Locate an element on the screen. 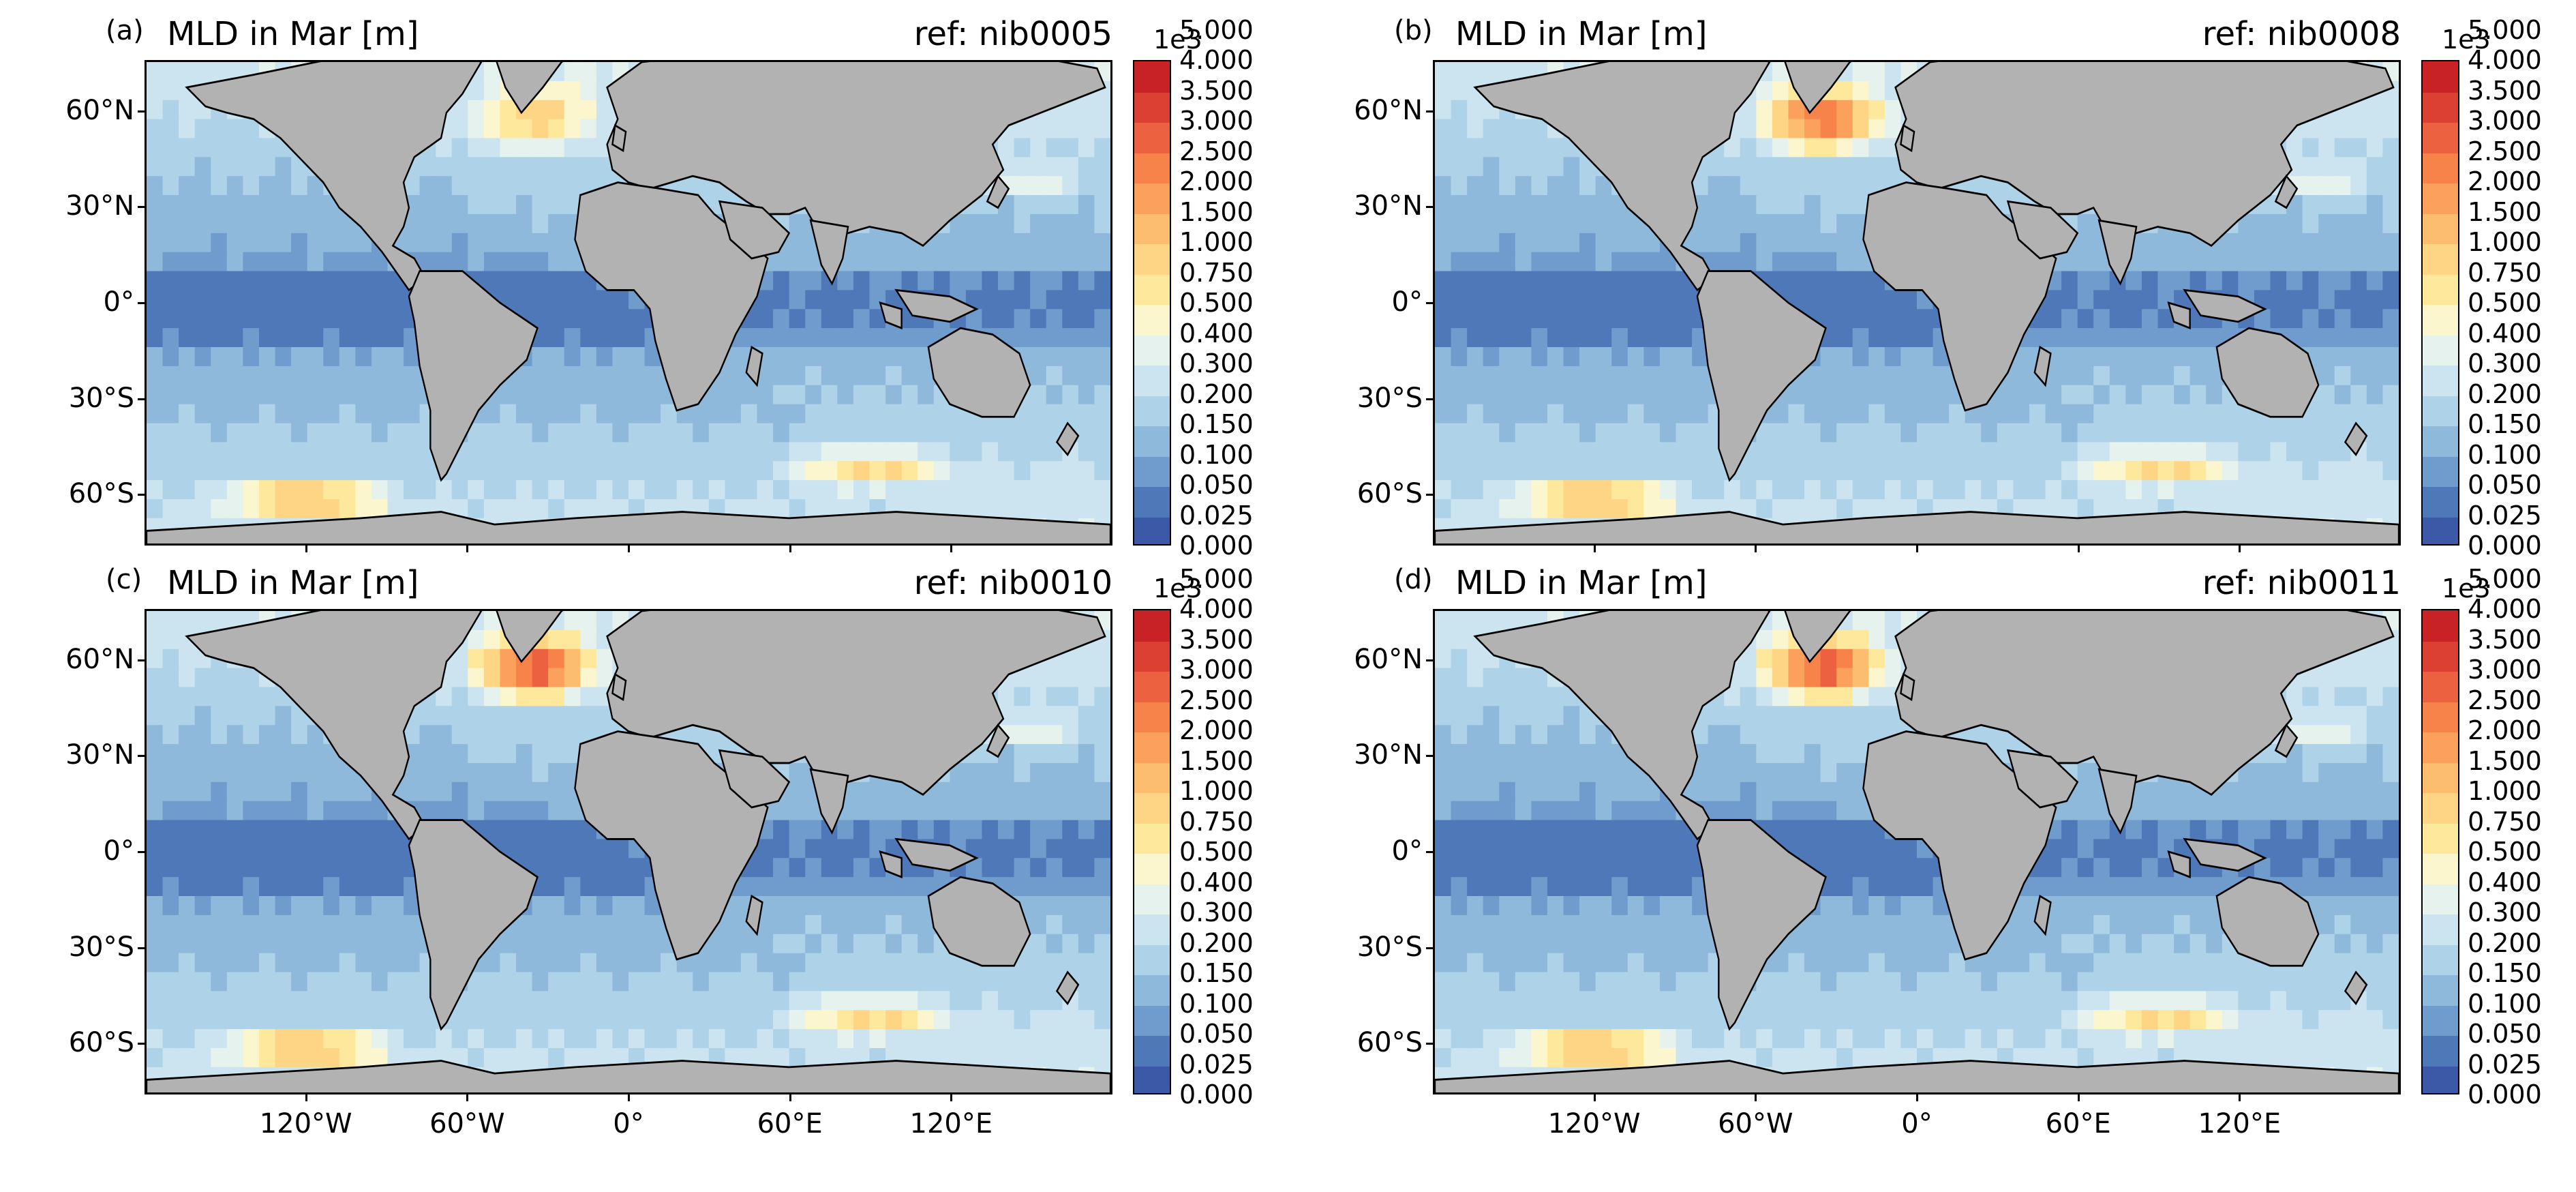 The height and width of the screenshot is (1192, 2576). colorbar-tick-label: 0.000 is located at coordinates (1216, 1094).